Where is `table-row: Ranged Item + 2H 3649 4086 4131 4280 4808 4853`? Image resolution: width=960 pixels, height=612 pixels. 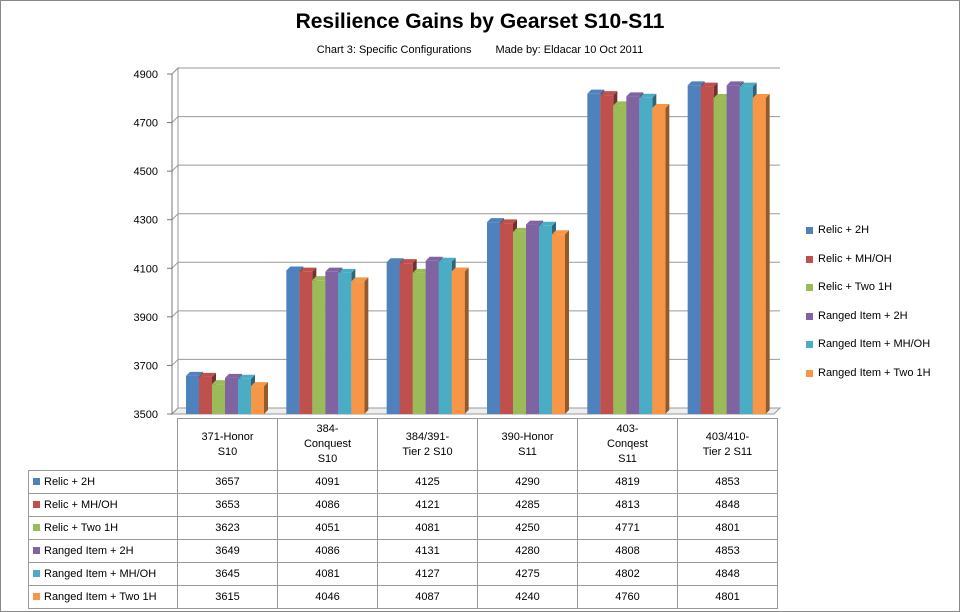 table-row: Ranged Item + 2H 3649 4086 4131 4280 4808 4853 is located at coordinates (403, 551).